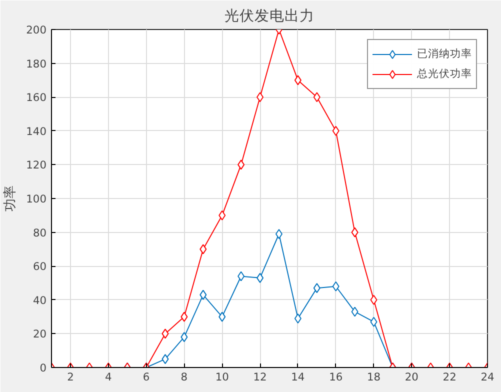  What do you see at coordinates (36, 165) in the screenshot?
I see `y-tick-label: 120` at bounding box center [36, 165].